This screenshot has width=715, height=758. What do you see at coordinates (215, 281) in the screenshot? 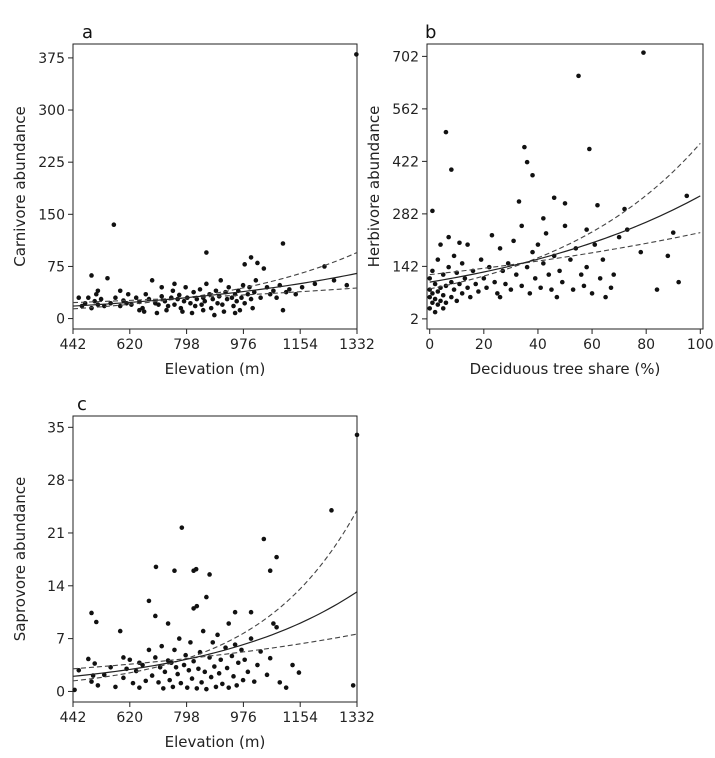
I see `confidence-band-upper` at bounding box center [215, 281].